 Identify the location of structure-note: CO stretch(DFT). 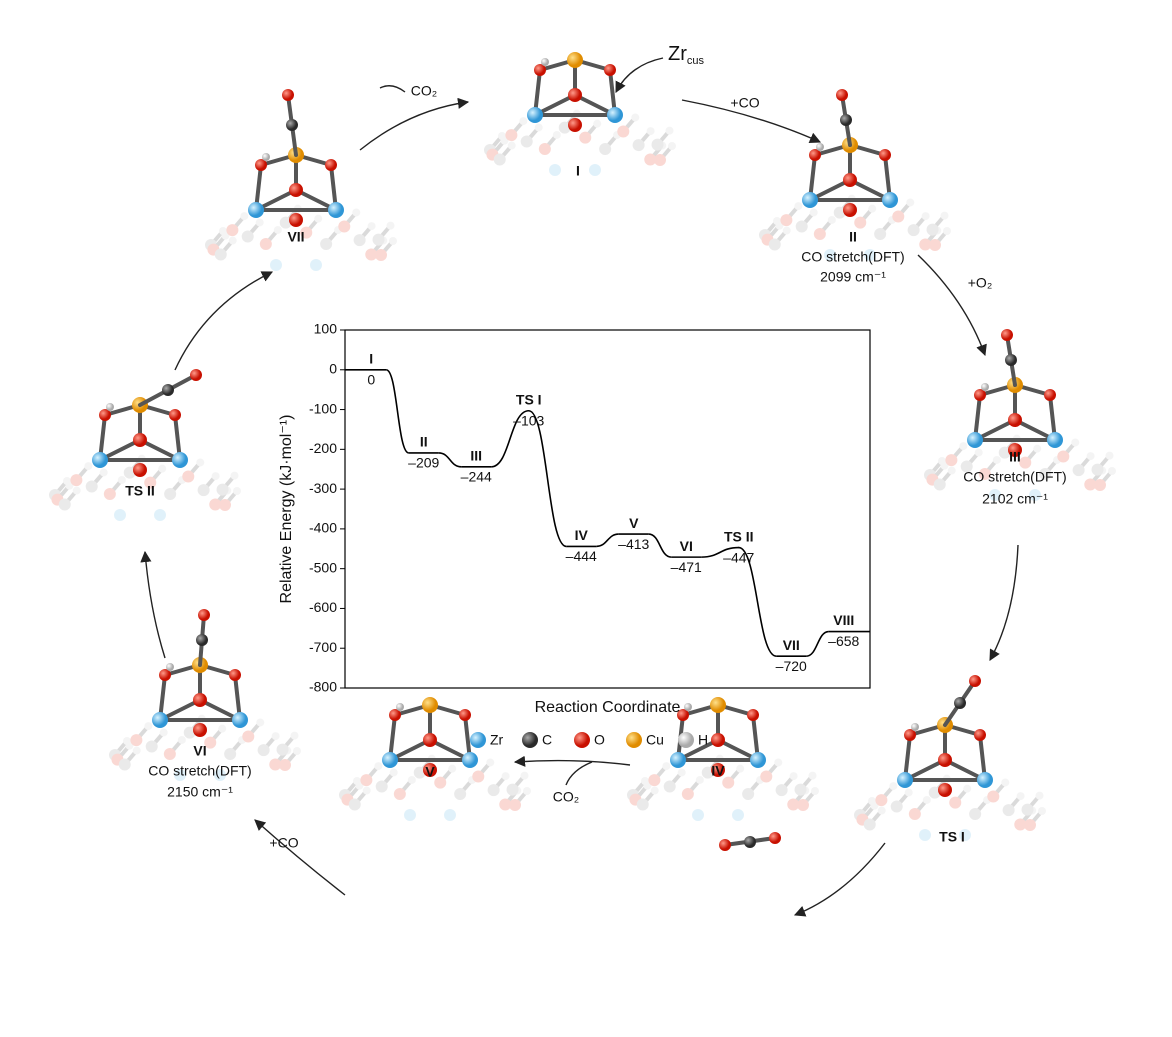
(1014, 477).